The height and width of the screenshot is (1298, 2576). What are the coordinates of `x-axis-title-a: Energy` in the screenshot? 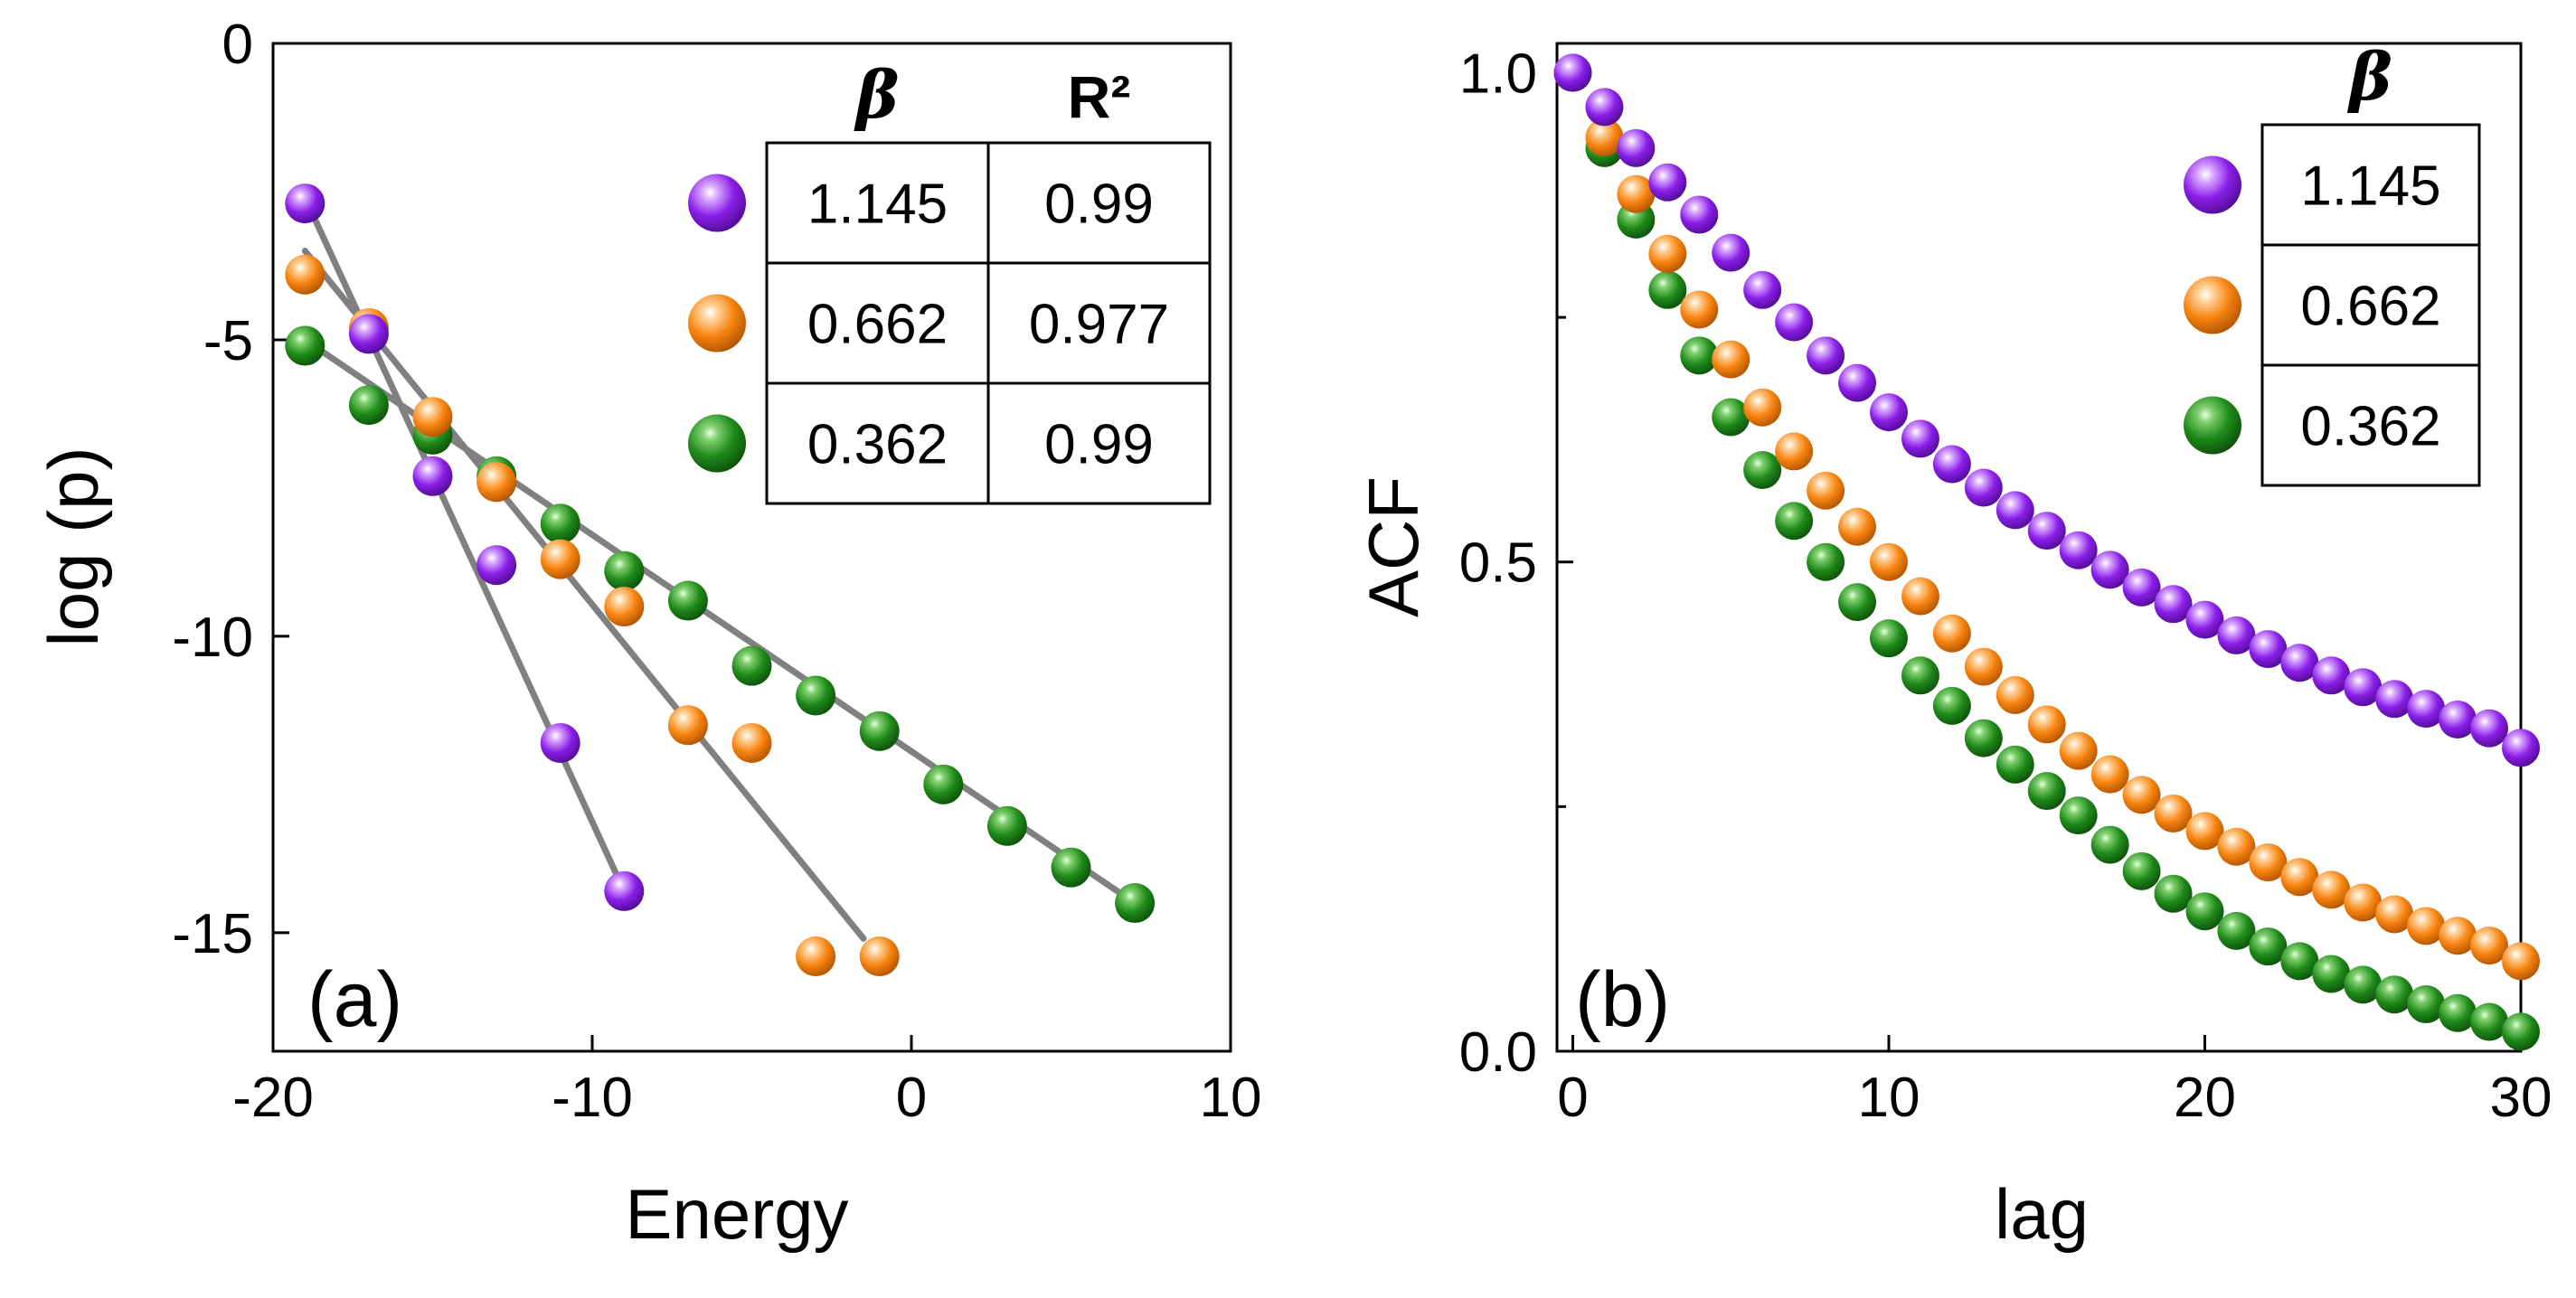 It's located at (736, 1214).